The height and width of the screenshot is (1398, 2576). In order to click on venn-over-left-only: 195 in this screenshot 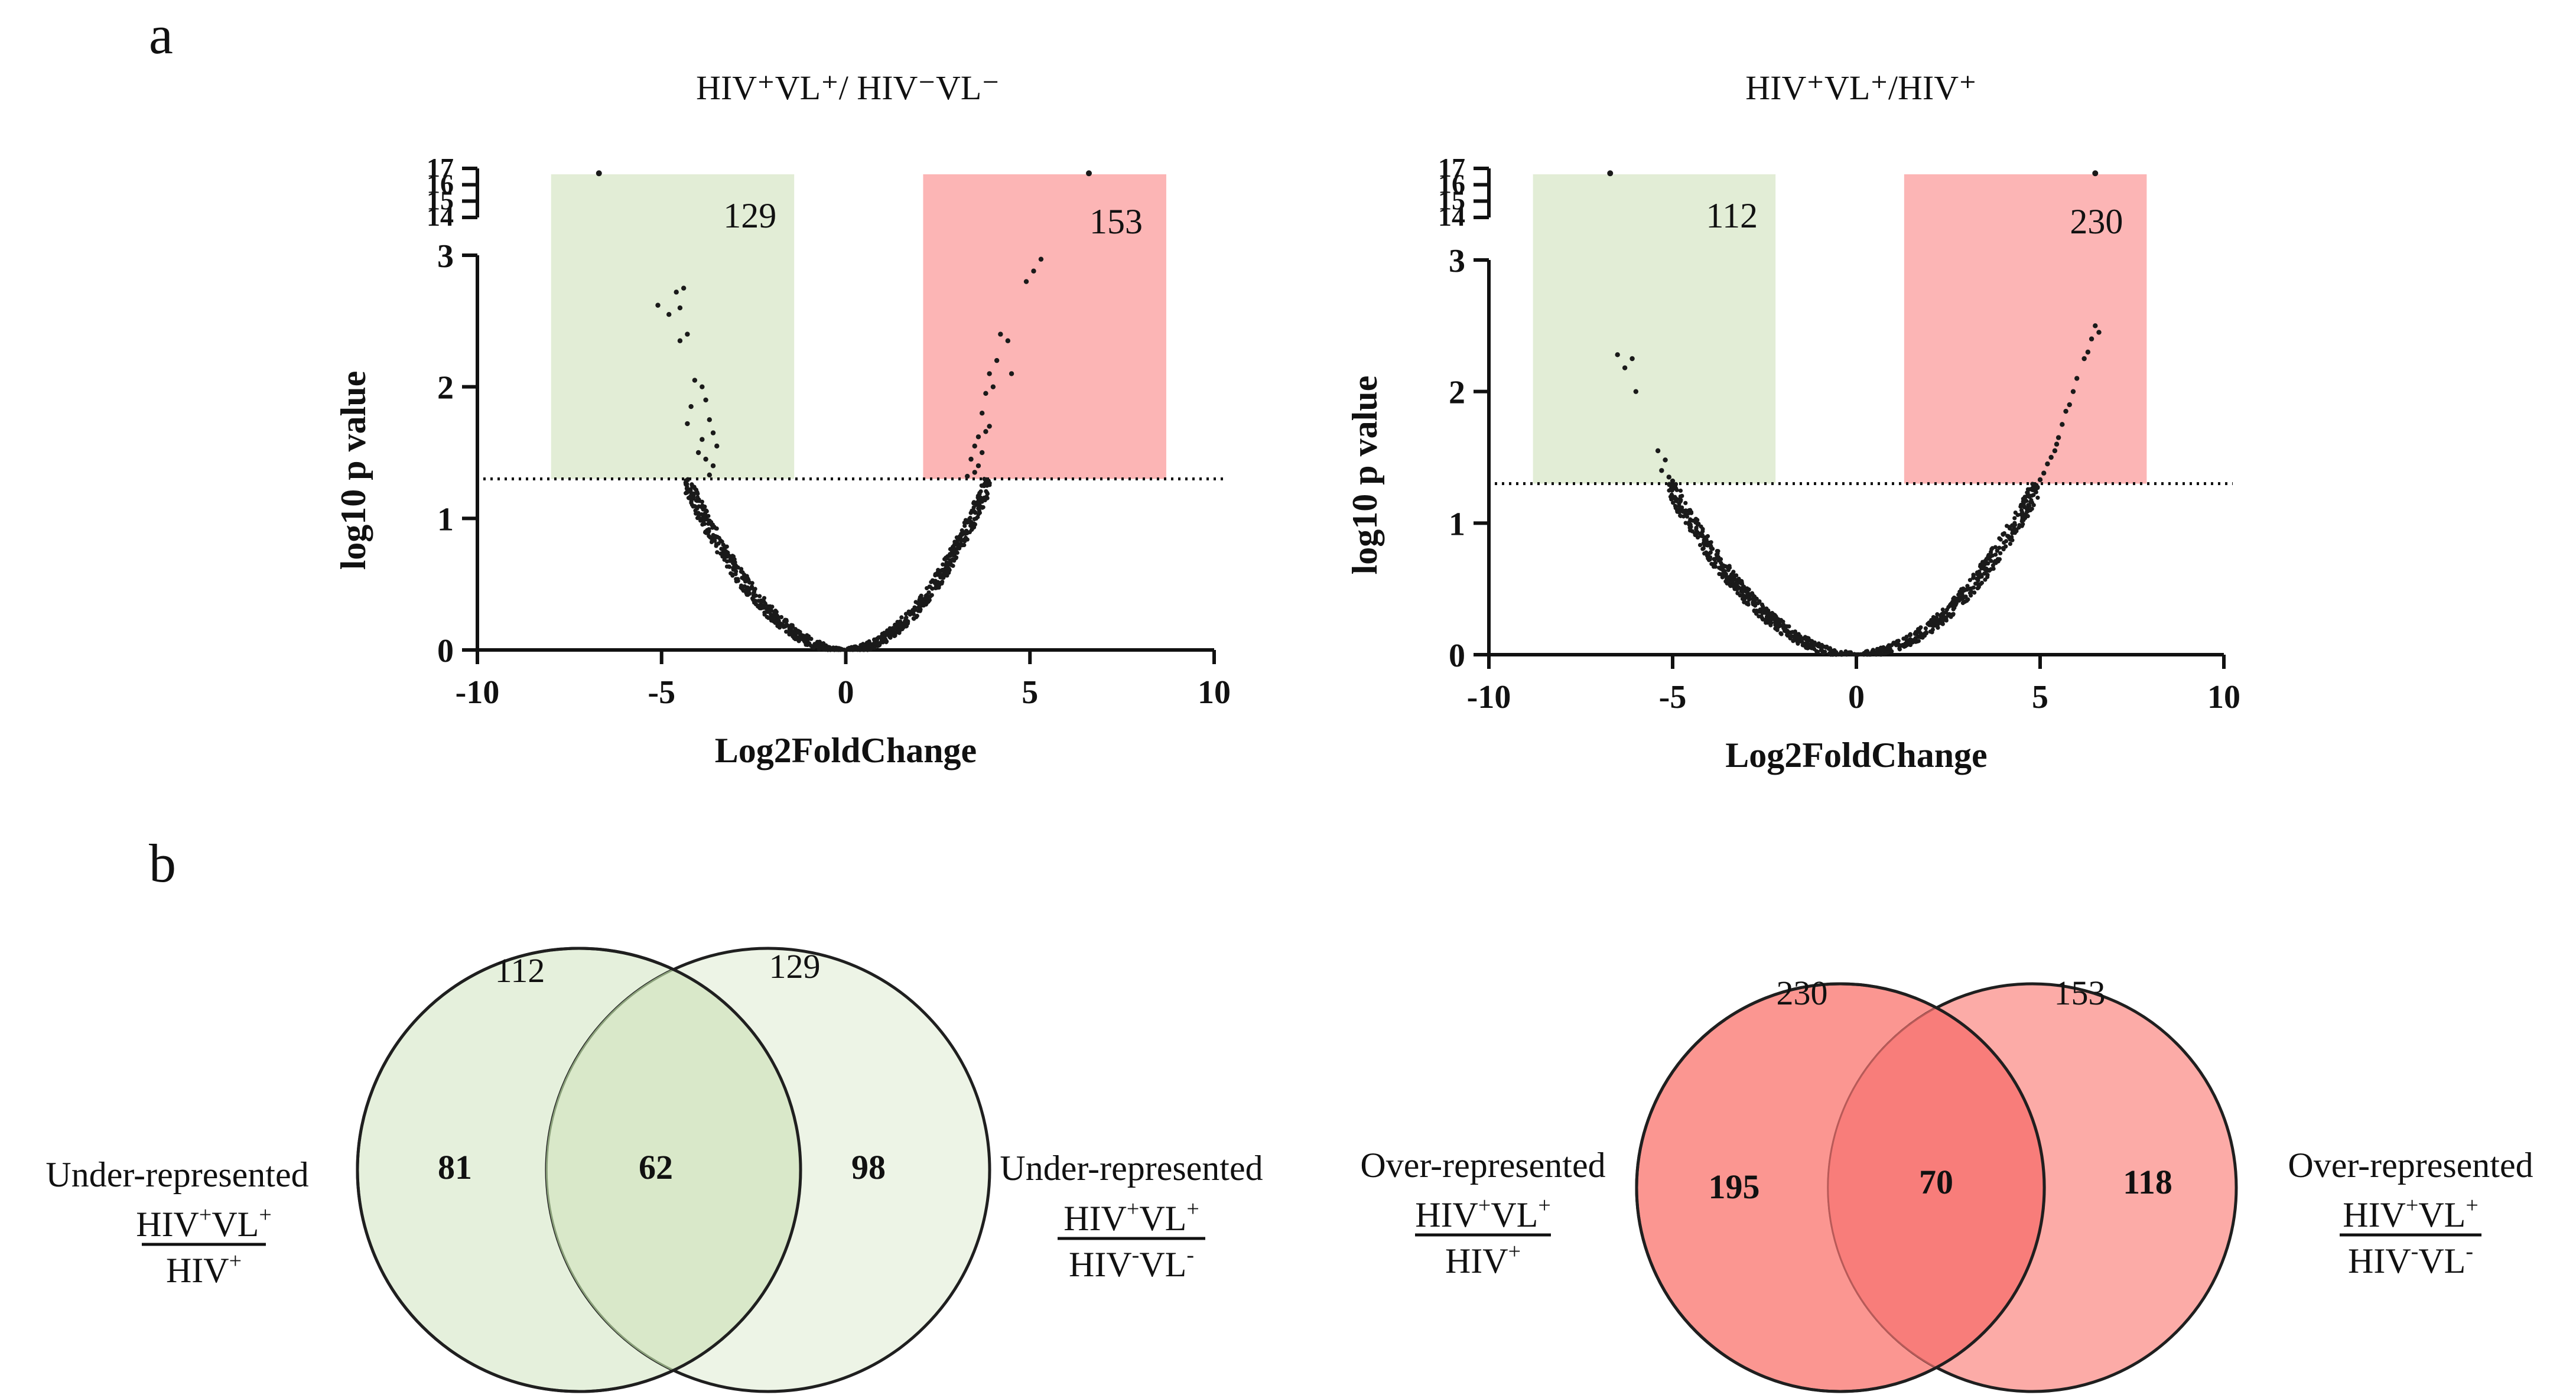, I will do `click(1735, 1187)`.